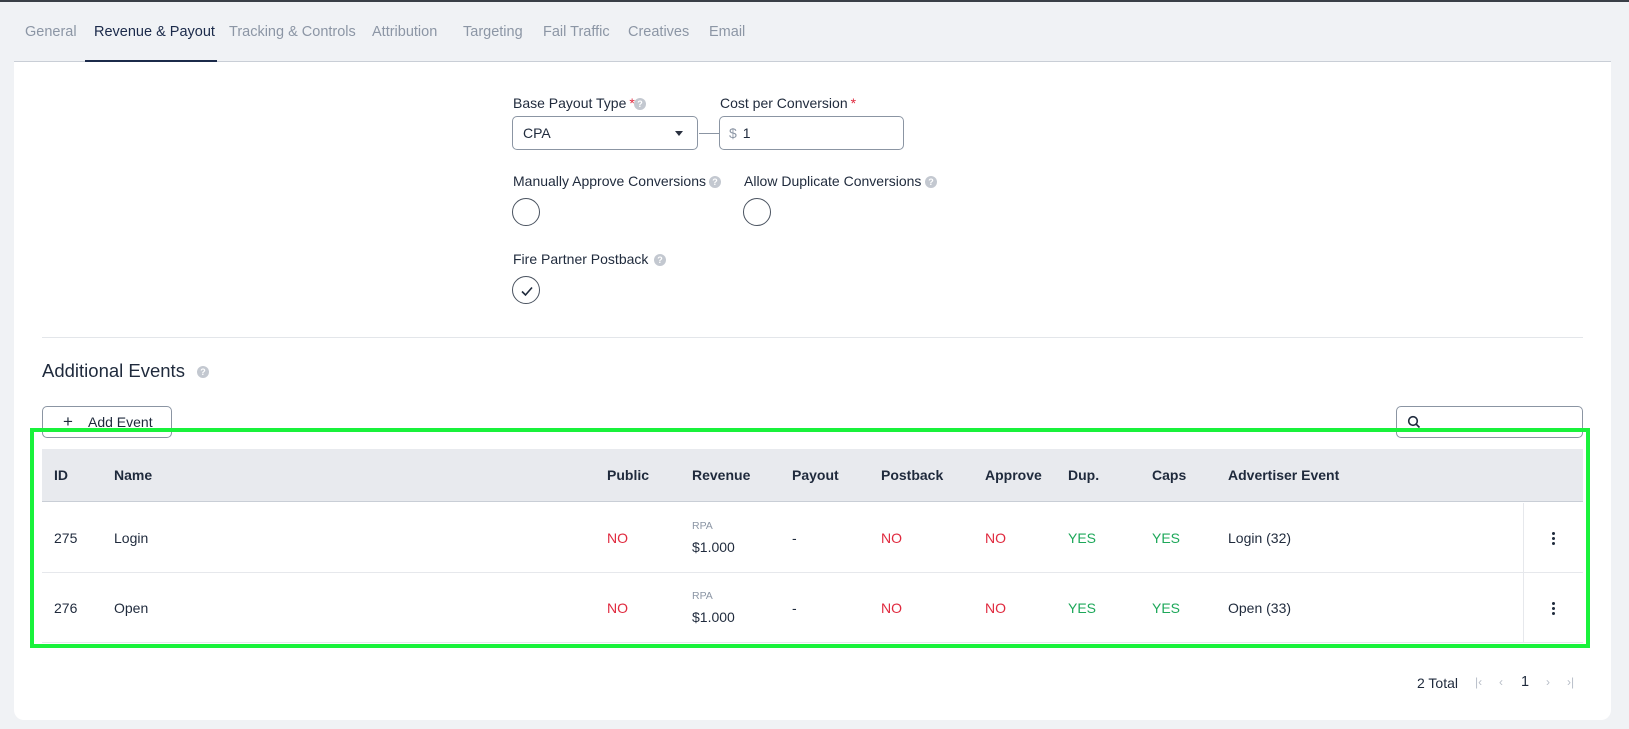 The height and width of the screenshot is (729, 1629). I want to click on tab-fail-traffic: Fail Traffic, so click(576, 32).